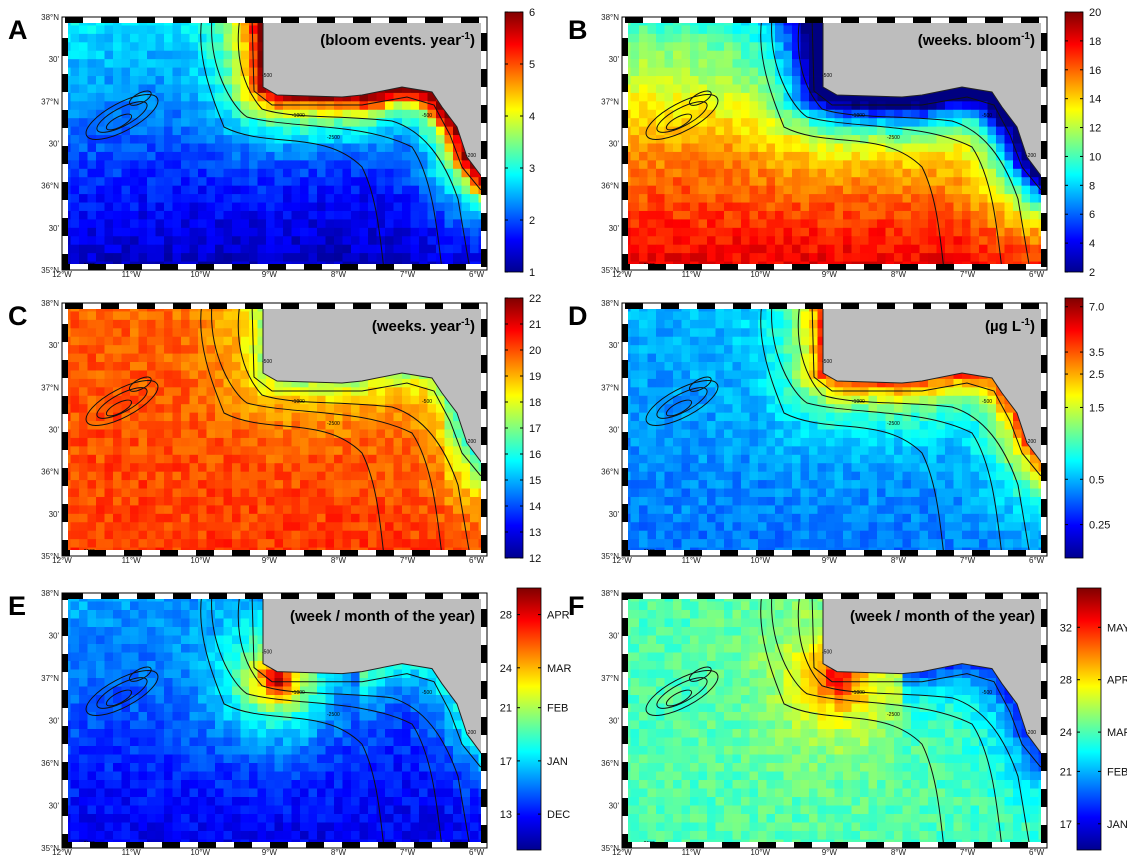  I want to click on lat-tick-label: 36°N, so click(50, 472).